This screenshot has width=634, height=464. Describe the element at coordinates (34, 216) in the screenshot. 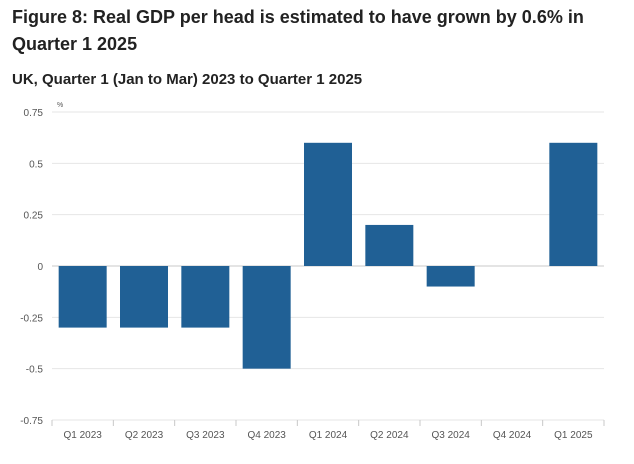

I see `y-tick-label: 0.25` at that location.